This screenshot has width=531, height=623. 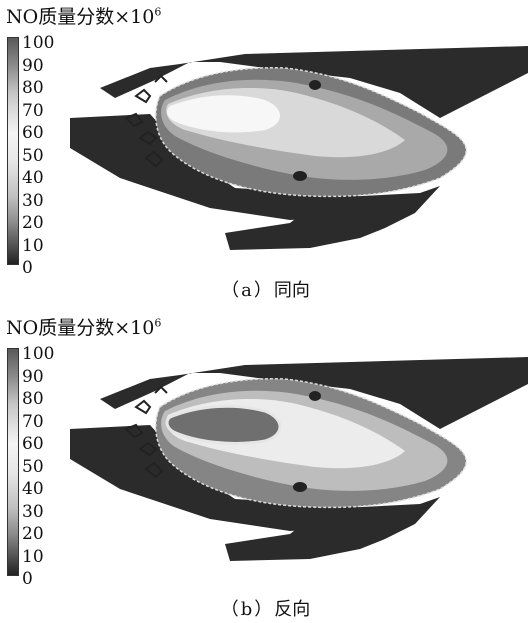 I want to click on caption-letter: a, so click(x=246, y=290).